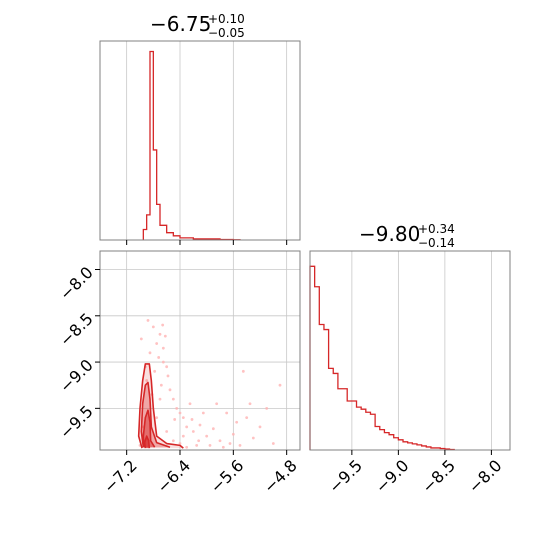 The image size is (550, 550). Describe the element at coordinates (389, 234) in the screenshot. I see `histogram-right-title: −9.80` at that location.